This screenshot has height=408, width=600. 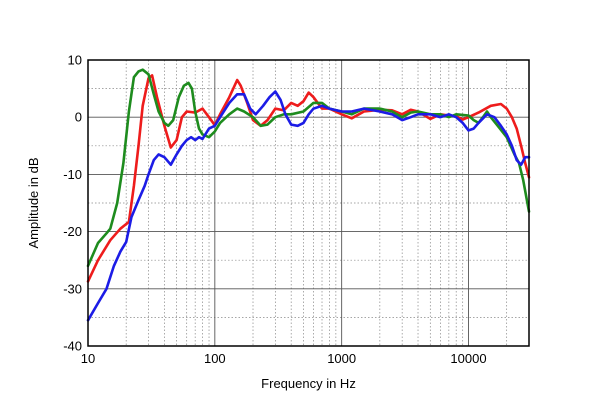 I want to click on x-tick-label: 100, so click(x=215, y=358).